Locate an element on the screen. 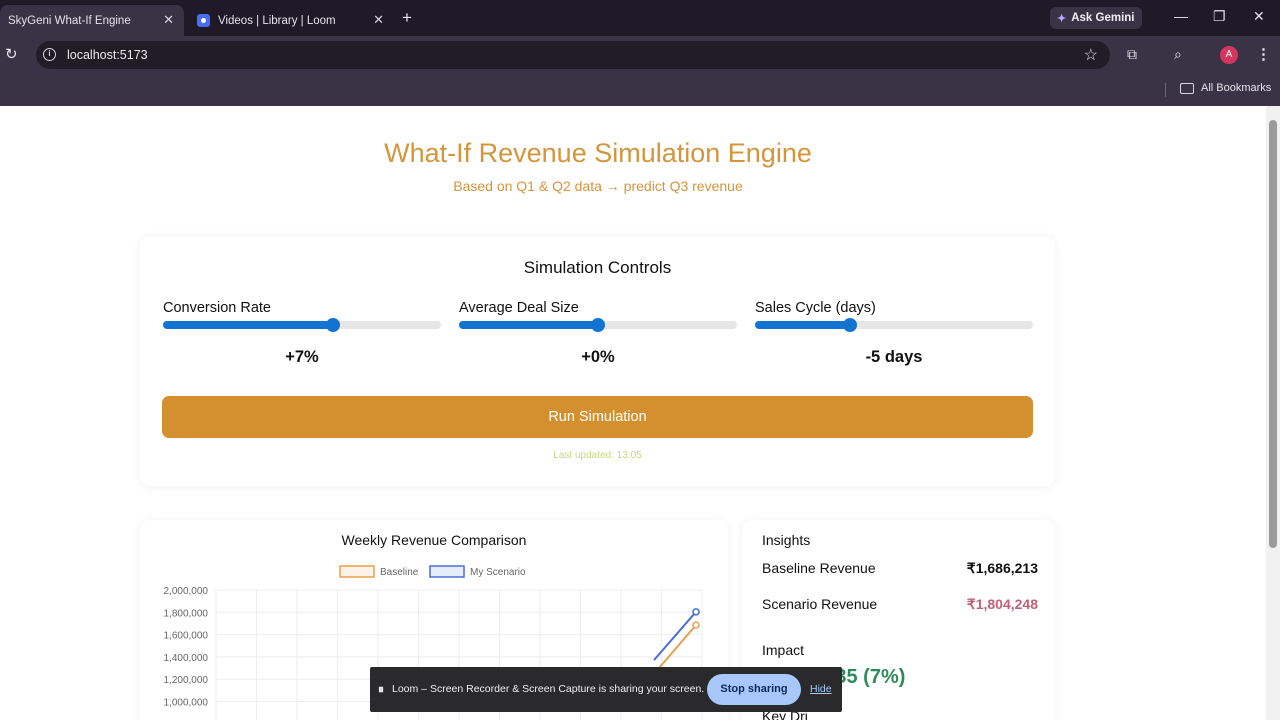 The width and height of the screenshot is (1280, 720). tab-loom: Videos | Library | Loom ✕ is located at coordinates (291, 20).